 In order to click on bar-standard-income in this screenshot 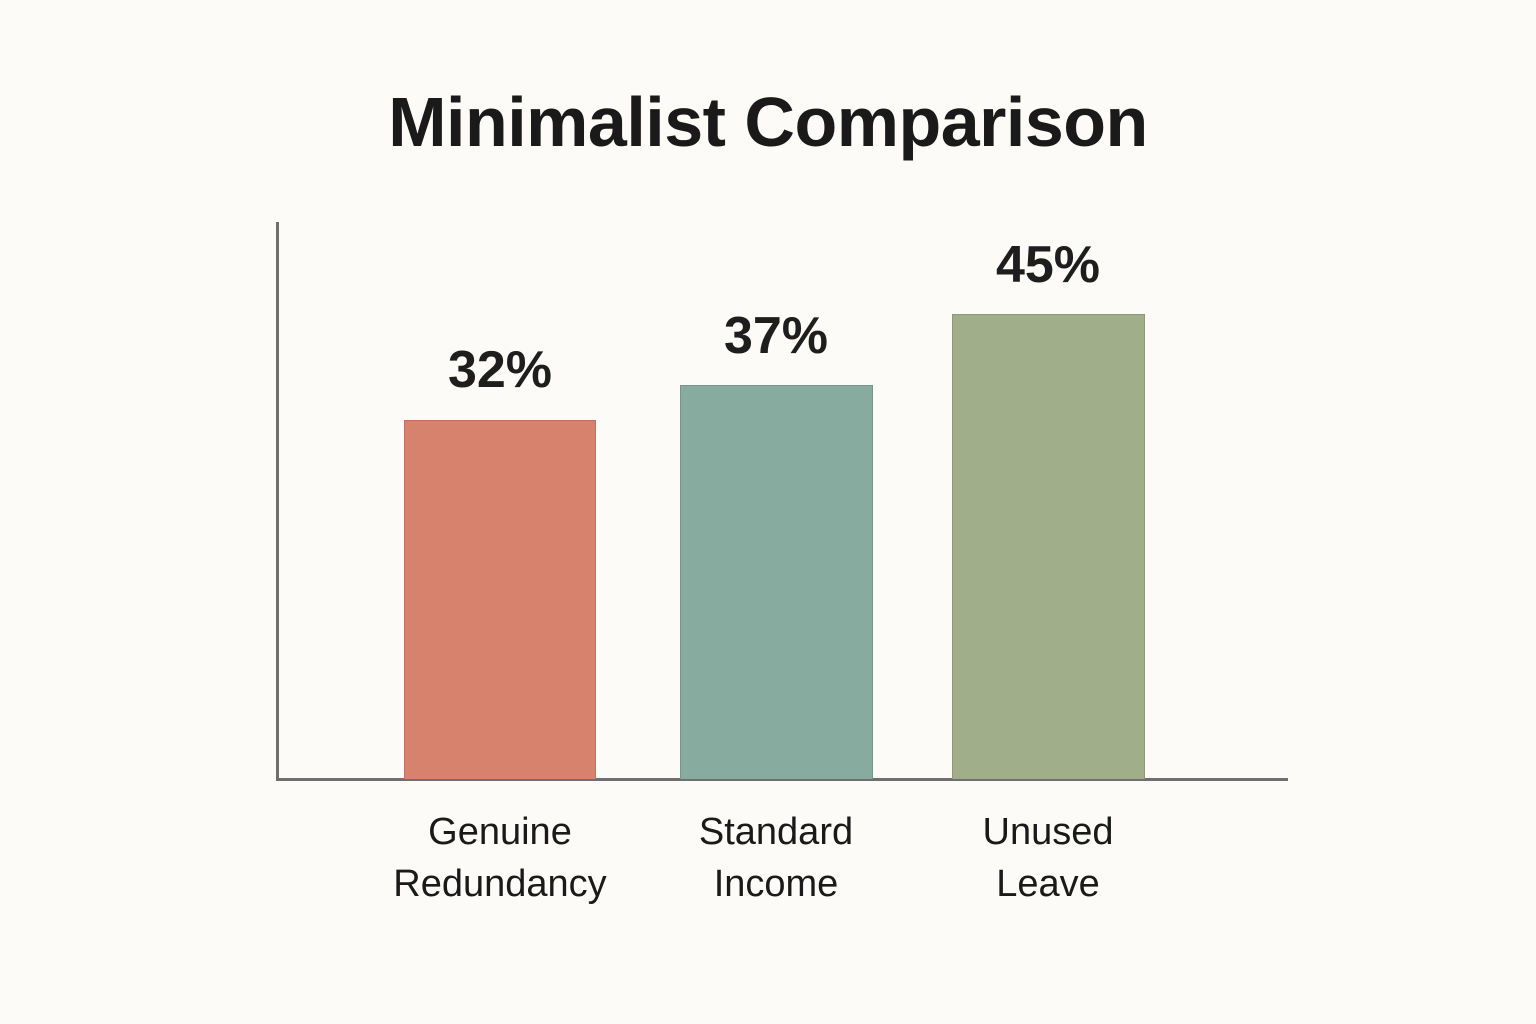, I will do `click(776, 582)`.